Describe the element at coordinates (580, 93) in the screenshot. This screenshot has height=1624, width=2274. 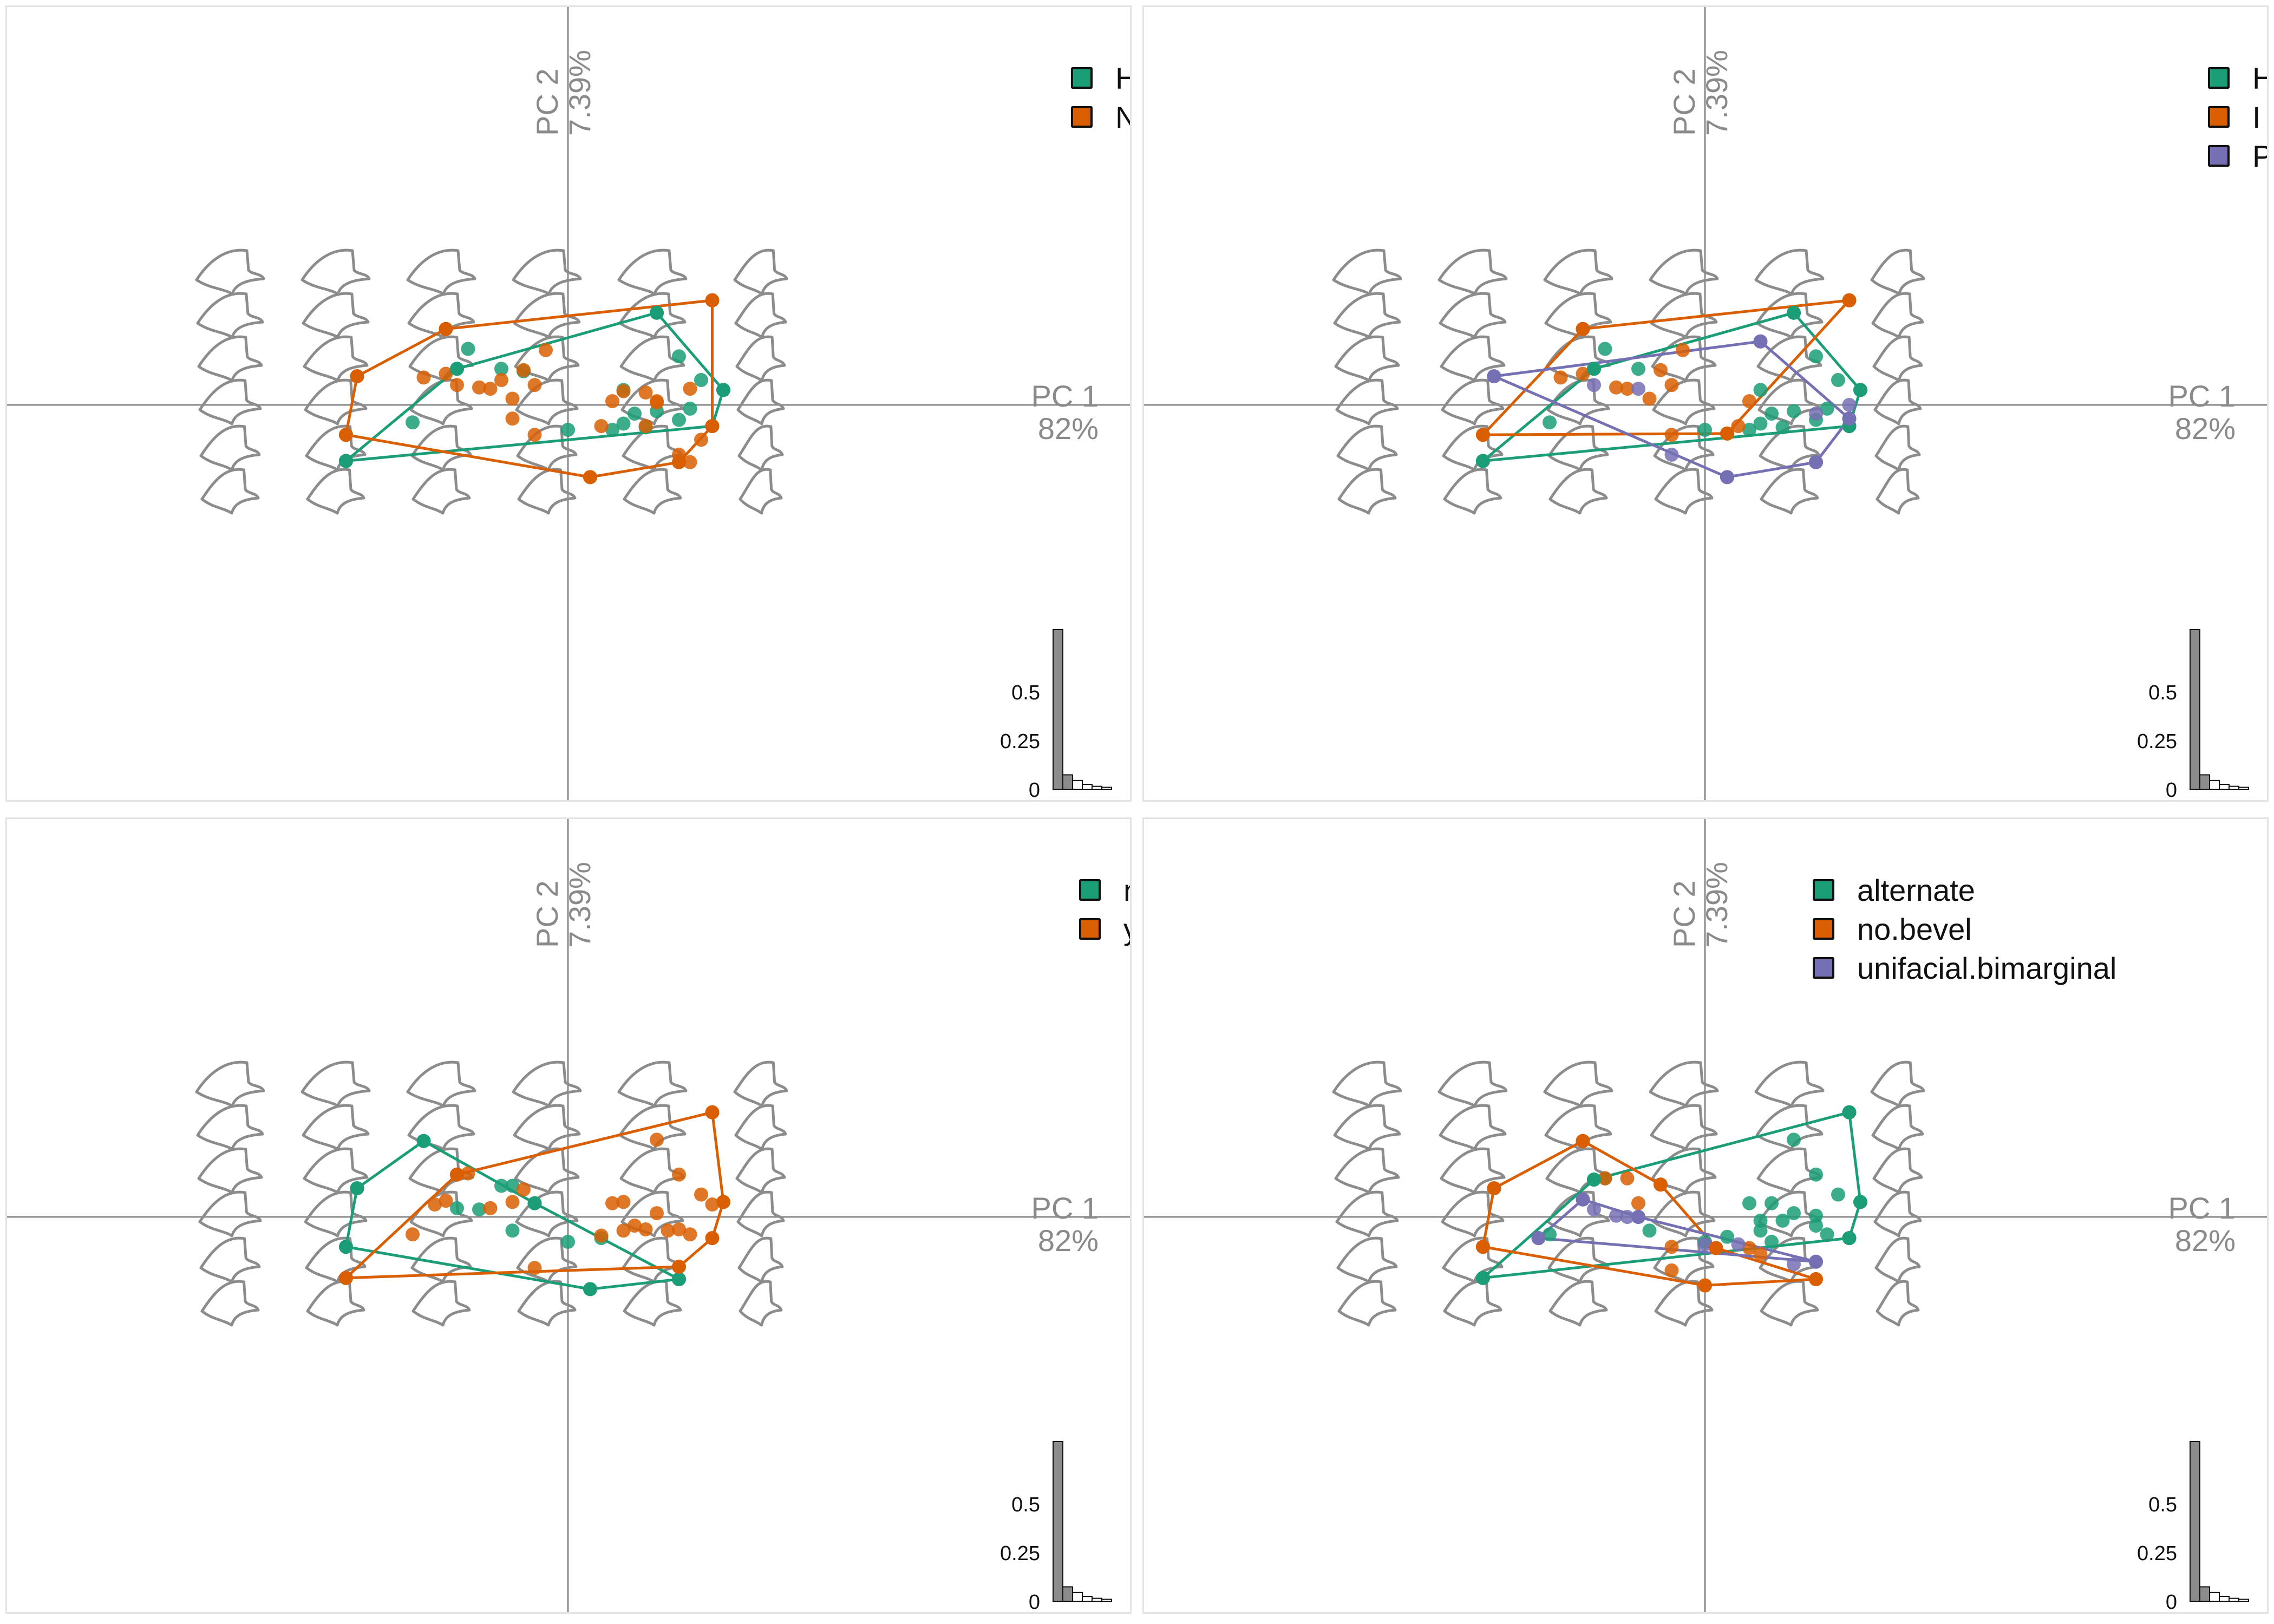
I see `pc2-percent: 7.39%` at that location.